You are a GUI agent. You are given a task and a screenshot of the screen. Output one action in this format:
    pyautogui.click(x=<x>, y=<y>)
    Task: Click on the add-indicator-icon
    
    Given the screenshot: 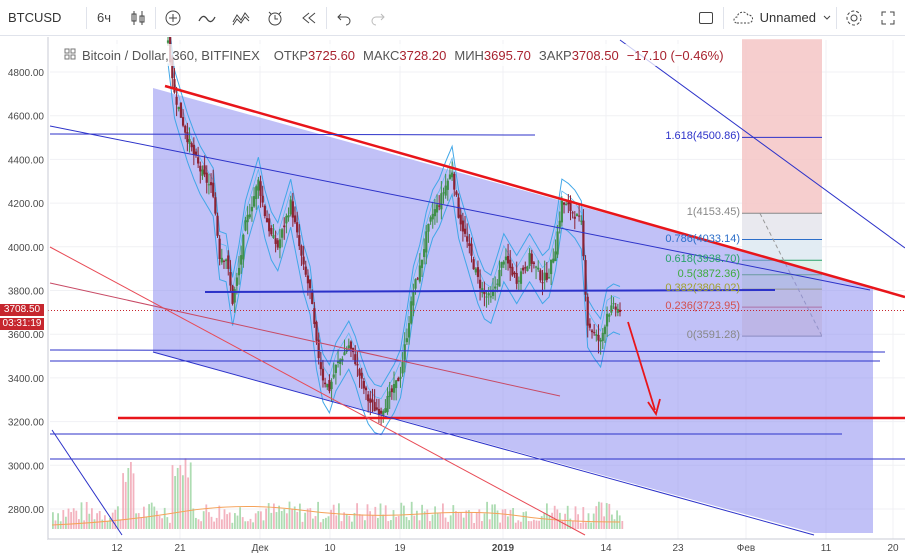 What is the action you would take?
    pyautogui.click(x=173, y=18)
    